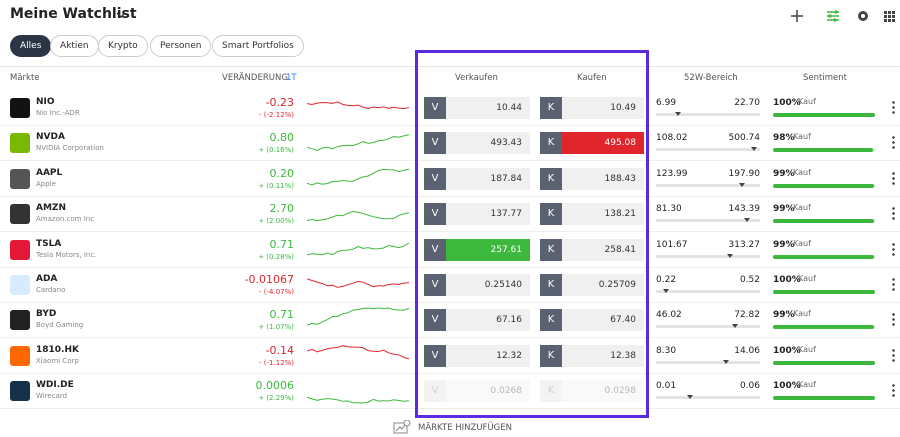 The height and width of the screenshot is (437, 900). Describe the element at coordinates (51, 208) in the screenshot. I see `symbol: AMZN` at that location.